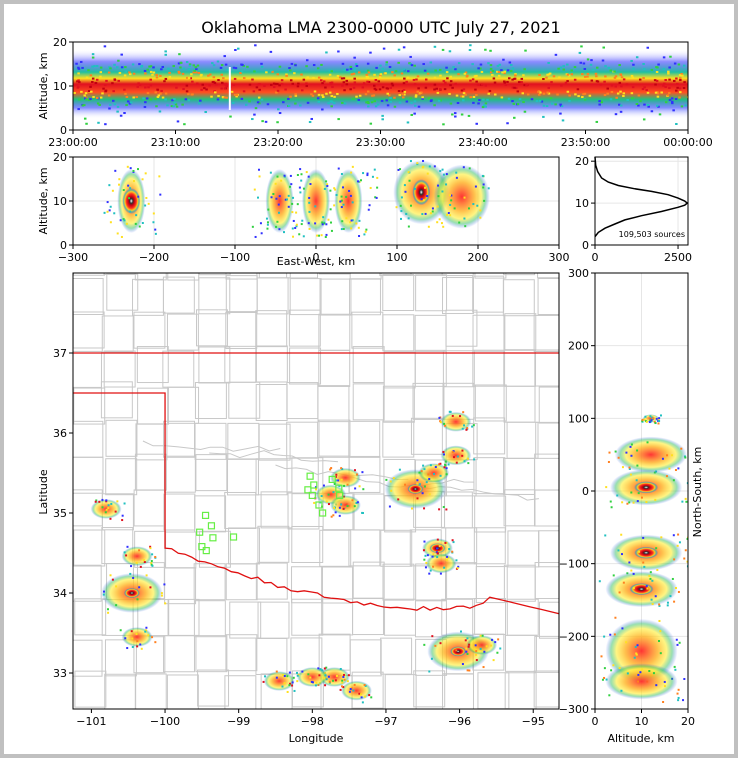  I want to click on histogram-frame, so click(641, 201).